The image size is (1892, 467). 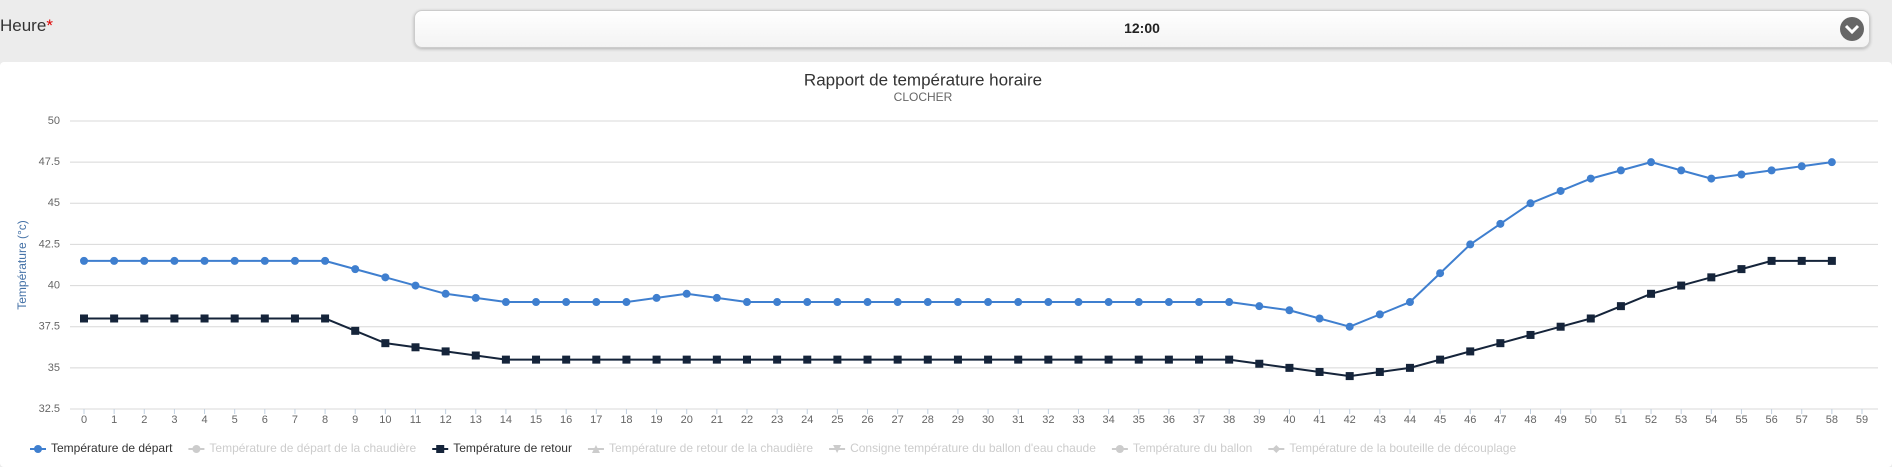 What do you see at coordinates (1681, 420) in the screenshot?
I see `x-tick-label: 53` at bounding box center [1681, 420].